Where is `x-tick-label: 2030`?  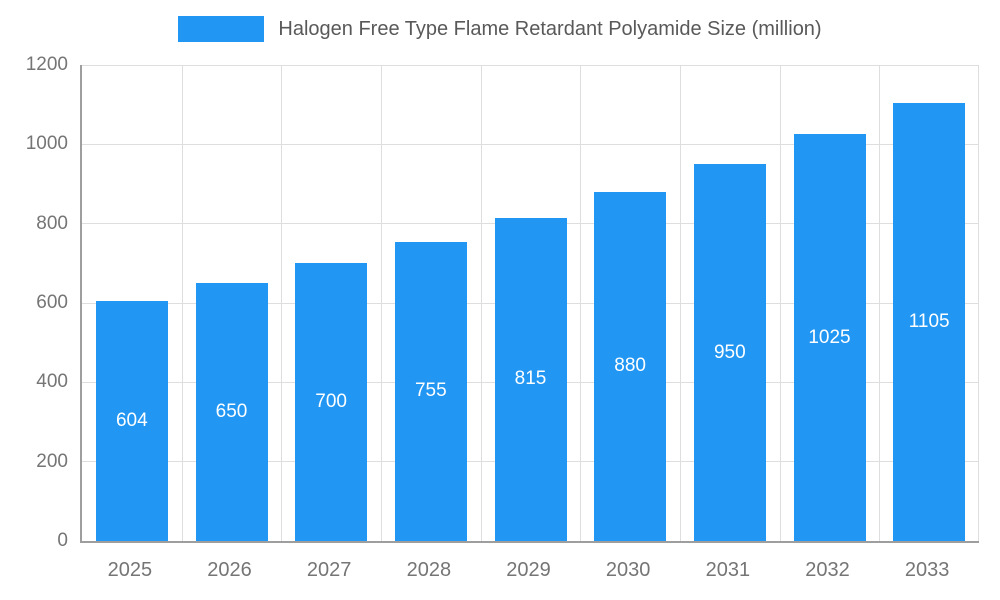 x-tick-label: 2030 is located at coordinates (628, 570).